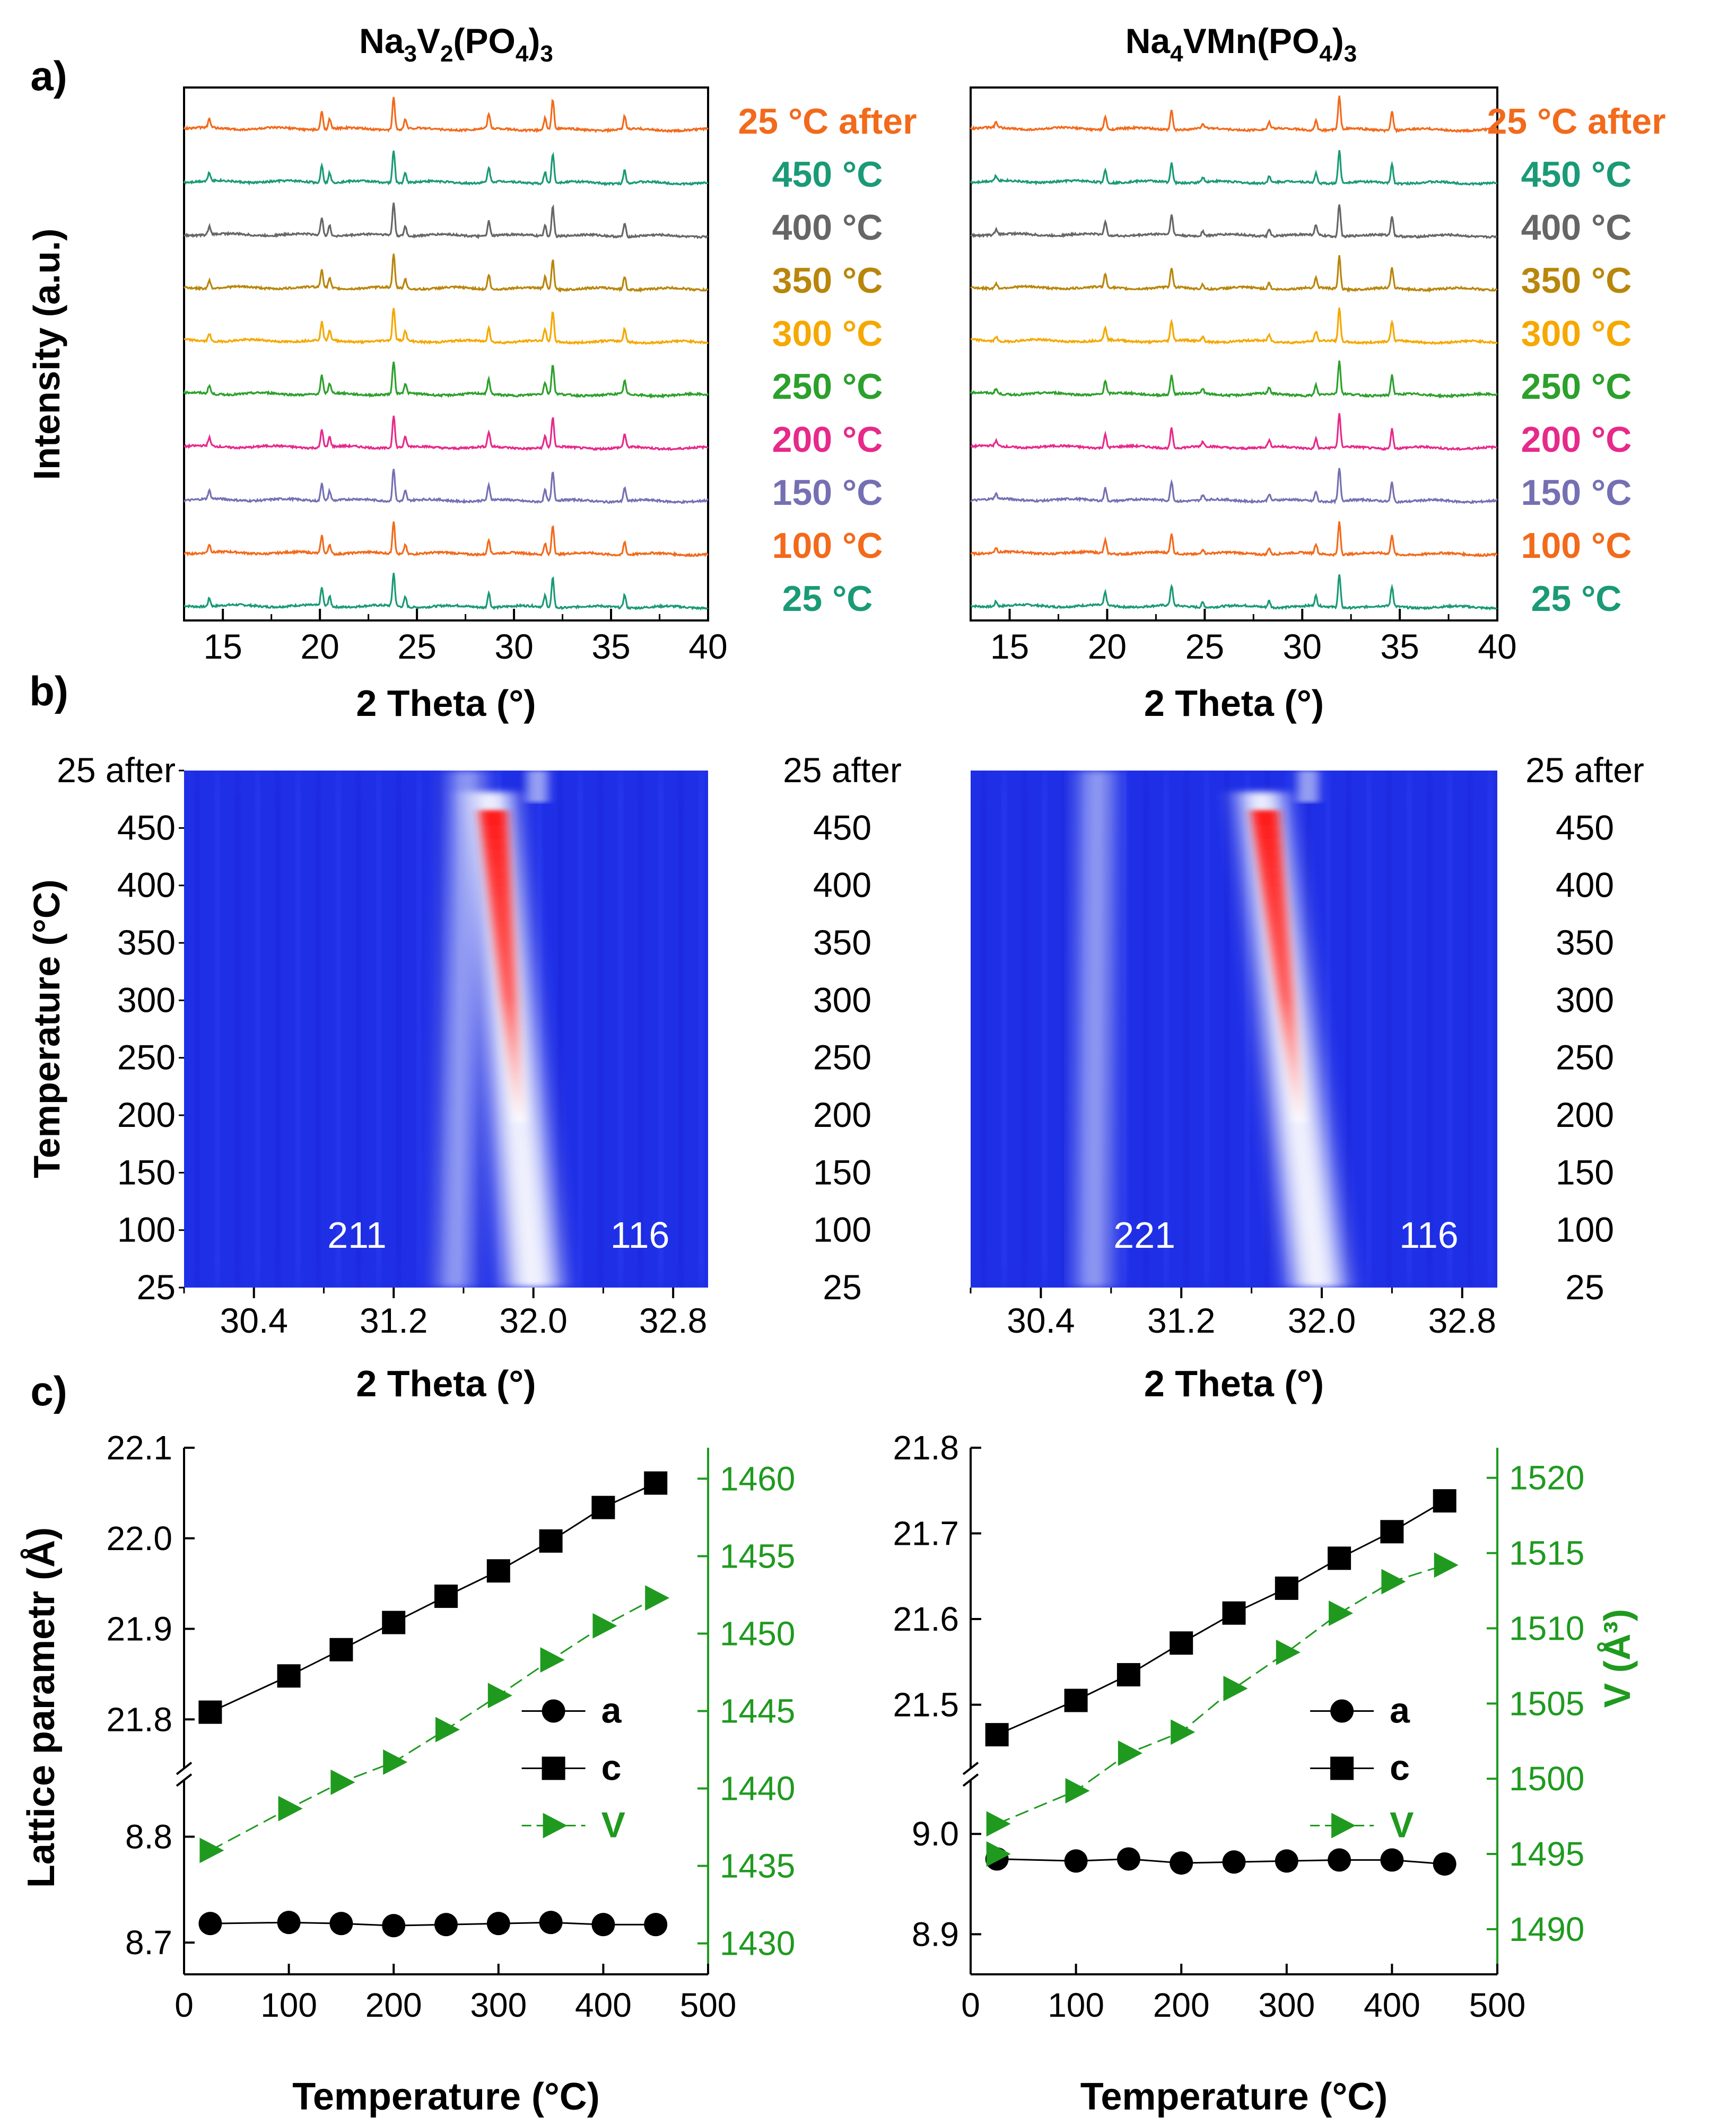 This screenshot has width=1736, height=2126. Describe the element at coordinates (640, 1235) in the screenshot. I see `peak-annotation-116: 116` at that location.